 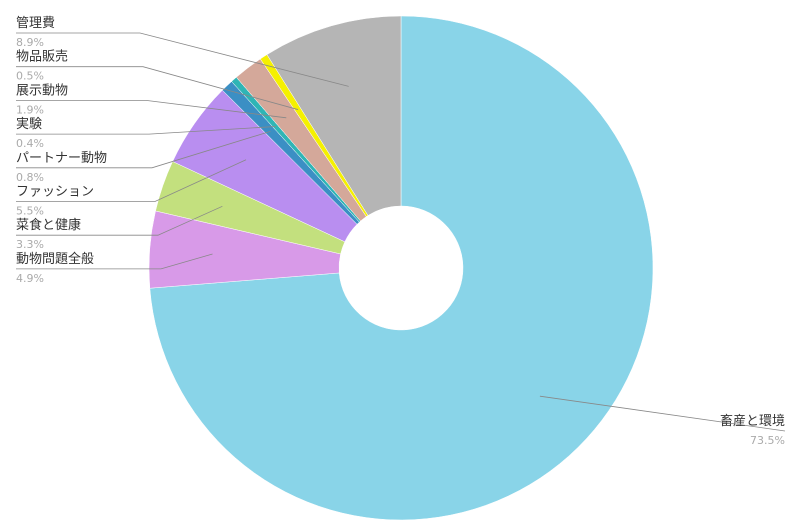 I want to click on slice-value-label: 4.9%, so click(x=30, y=278).